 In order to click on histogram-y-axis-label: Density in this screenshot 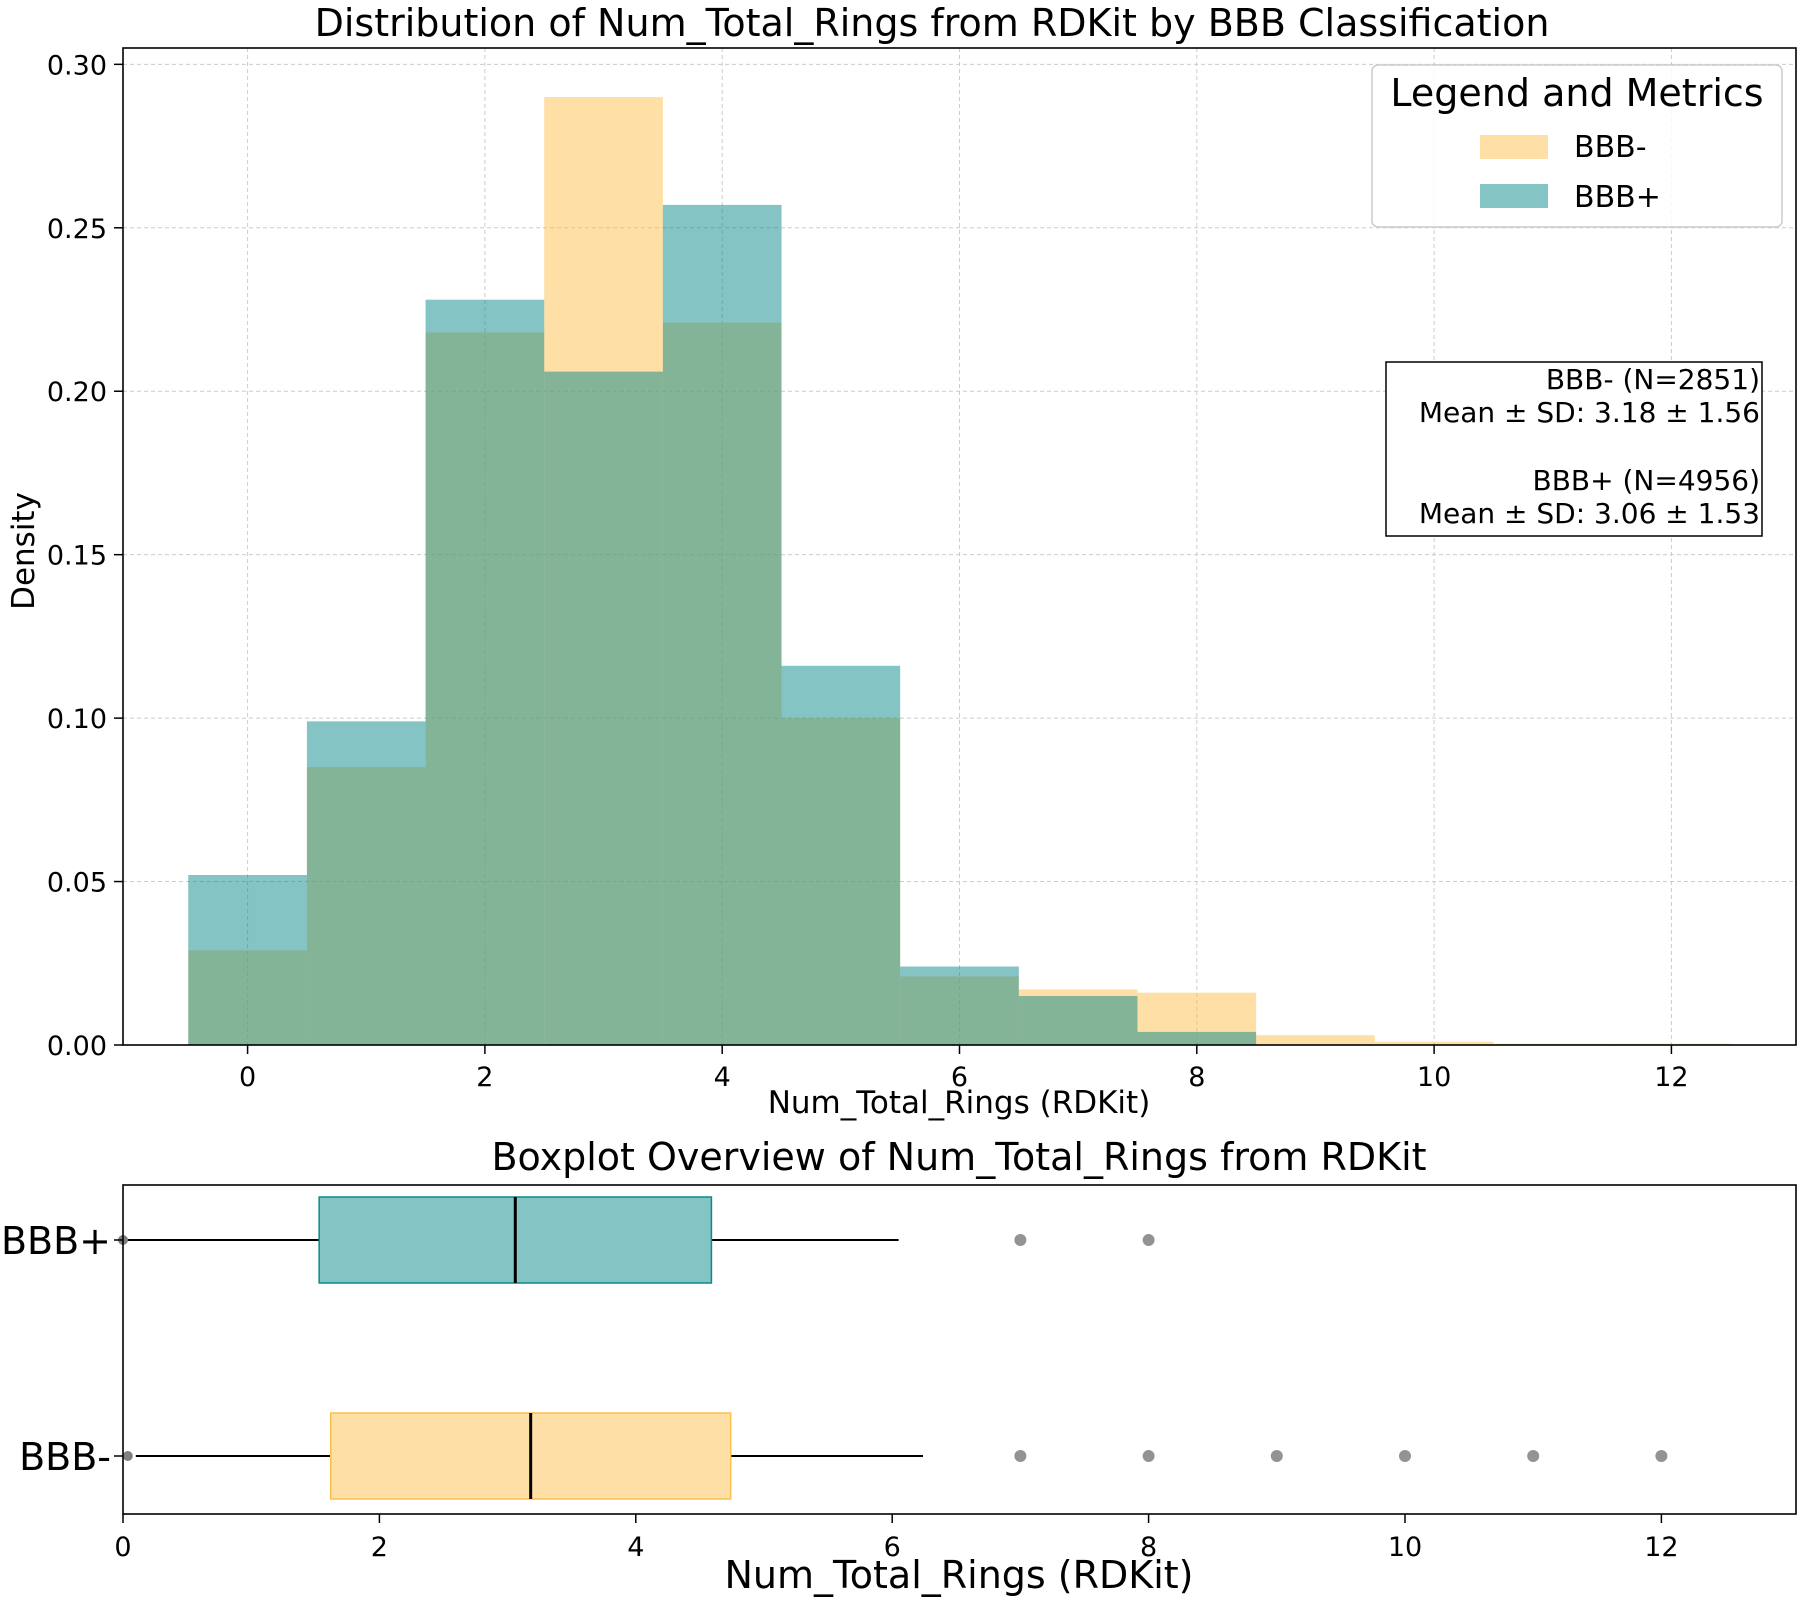, I will do `click(24, 551)`.